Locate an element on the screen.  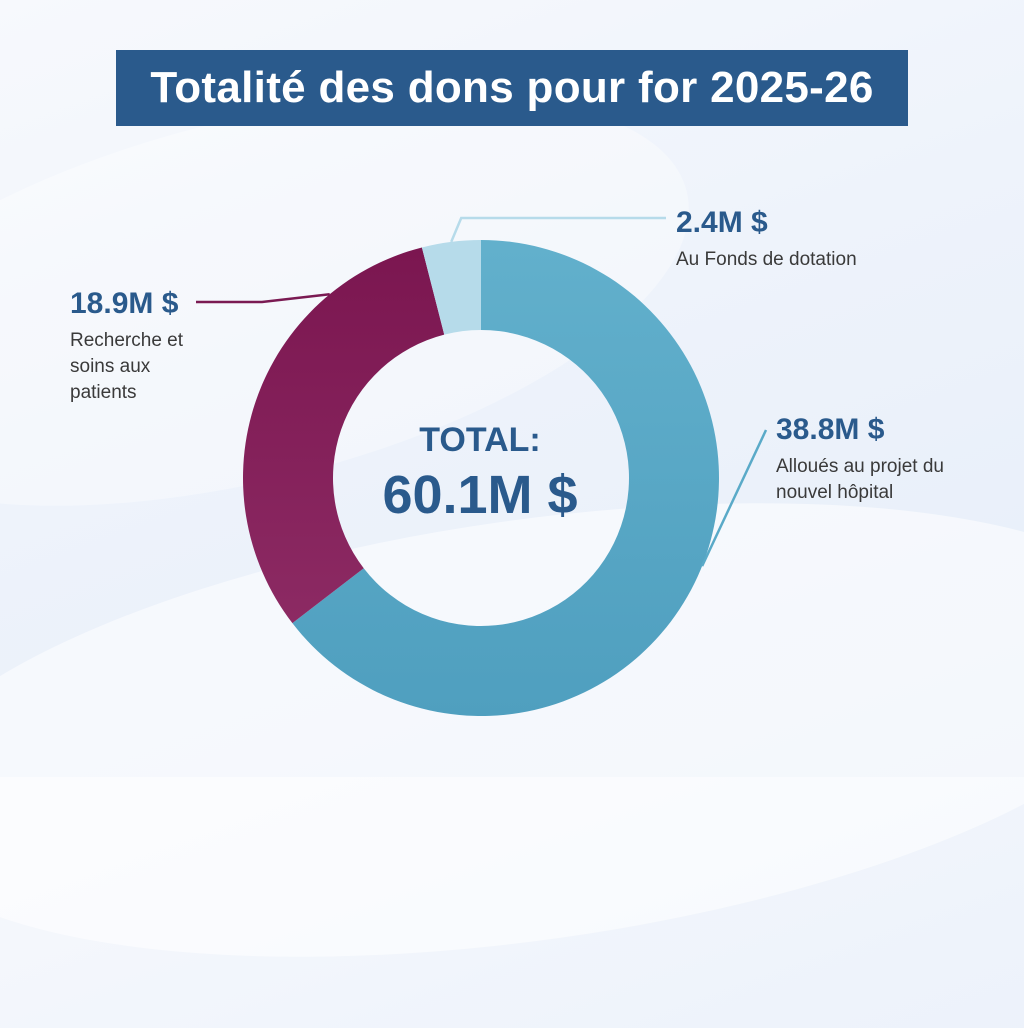
leader-line-hopital is located at coordinates (734, 498).